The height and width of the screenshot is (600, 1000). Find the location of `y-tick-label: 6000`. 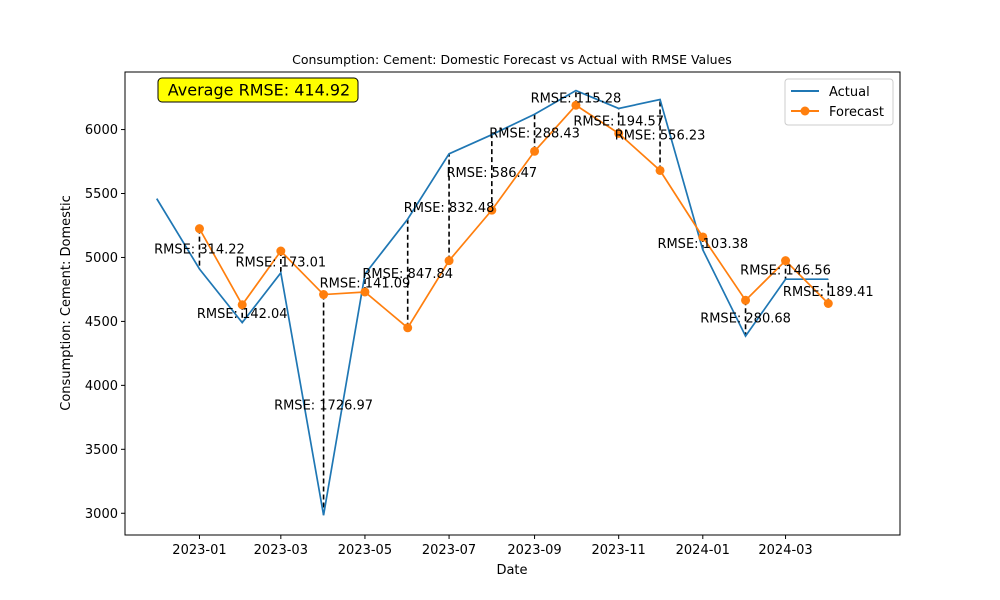

y-tick-label: 6000 is located at coordinates (101, 130).